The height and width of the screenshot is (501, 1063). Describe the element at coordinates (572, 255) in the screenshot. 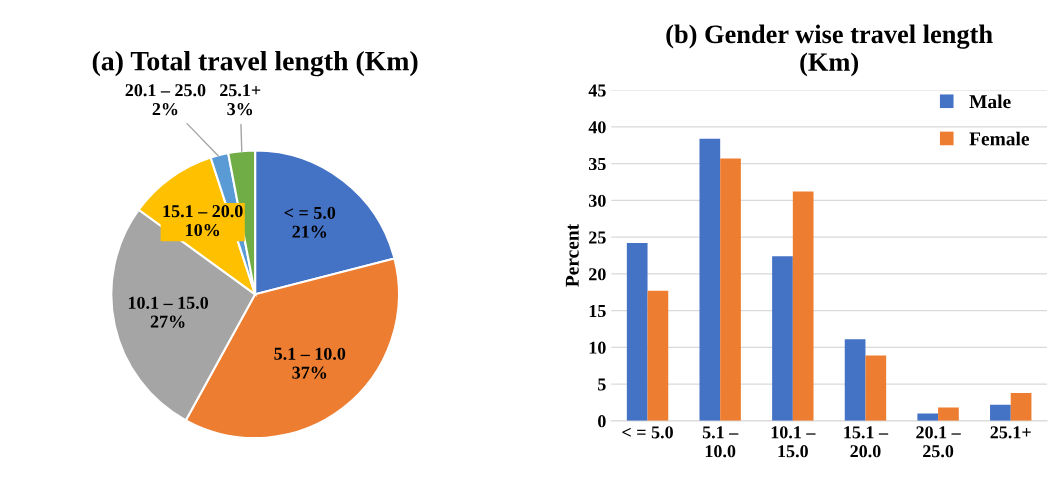

I see `y-axis-title: Percent` at that location.